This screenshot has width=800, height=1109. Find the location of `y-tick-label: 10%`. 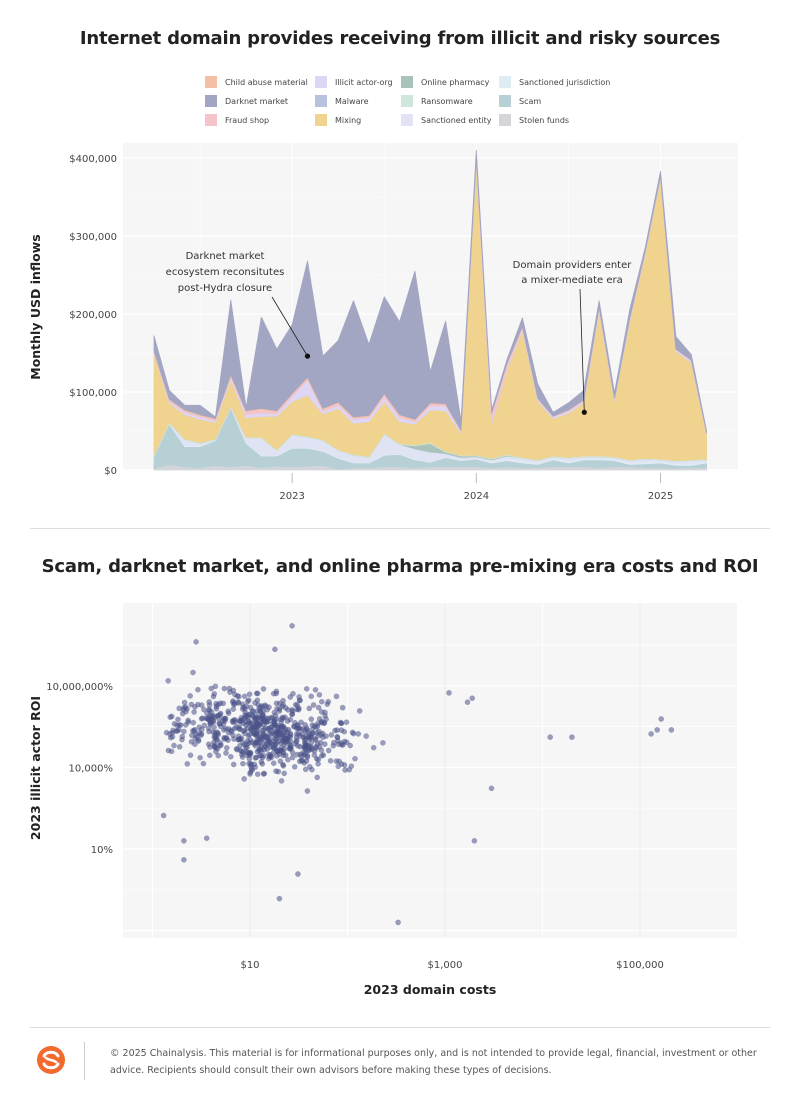

y-tick-label: 10% is located at coordinates (102, 850).